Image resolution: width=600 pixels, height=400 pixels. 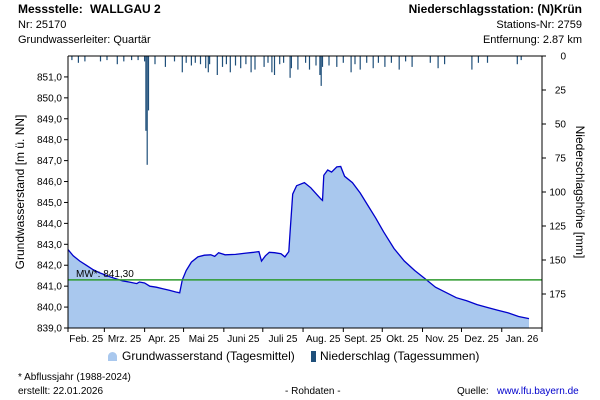 What do you see at coordinates (74, 377) in the screenshot?
I see `footnote: * Abflussjahr (1988-2024)` at bounding box center [74, 377].